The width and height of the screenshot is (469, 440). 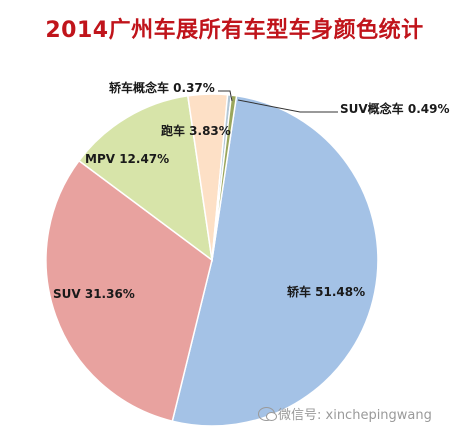 I want to click on pie-slice-SUV概念车, so click(x=224, y=177).